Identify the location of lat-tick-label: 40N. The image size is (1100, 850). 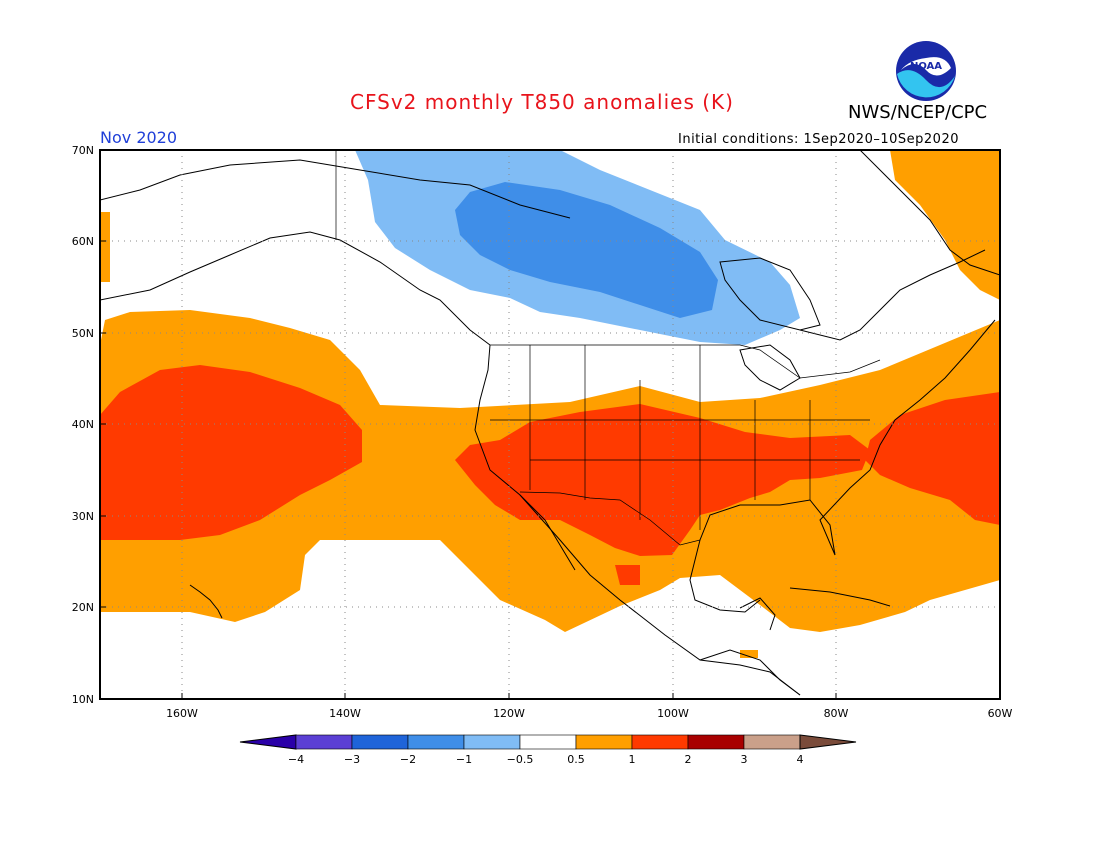
(83, 424).